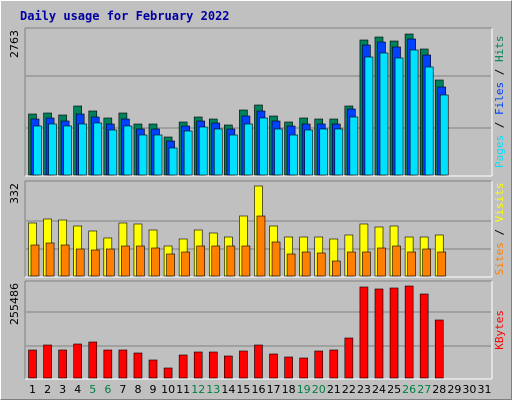  Describe the element at coordinates (153, 389) in the screenshot. I see `x-tick-day-9: 9` at that location.